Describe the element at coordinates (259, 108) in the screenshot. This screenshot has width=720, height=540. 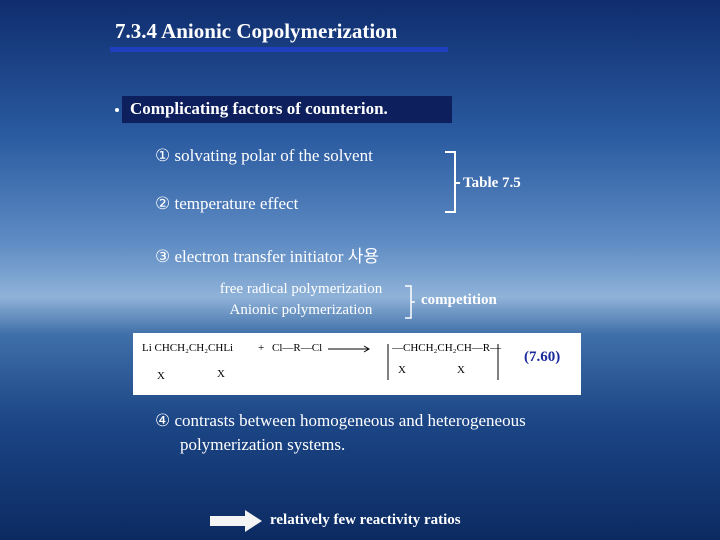
I see `heading: Complicating factors of counterion.` at that location.